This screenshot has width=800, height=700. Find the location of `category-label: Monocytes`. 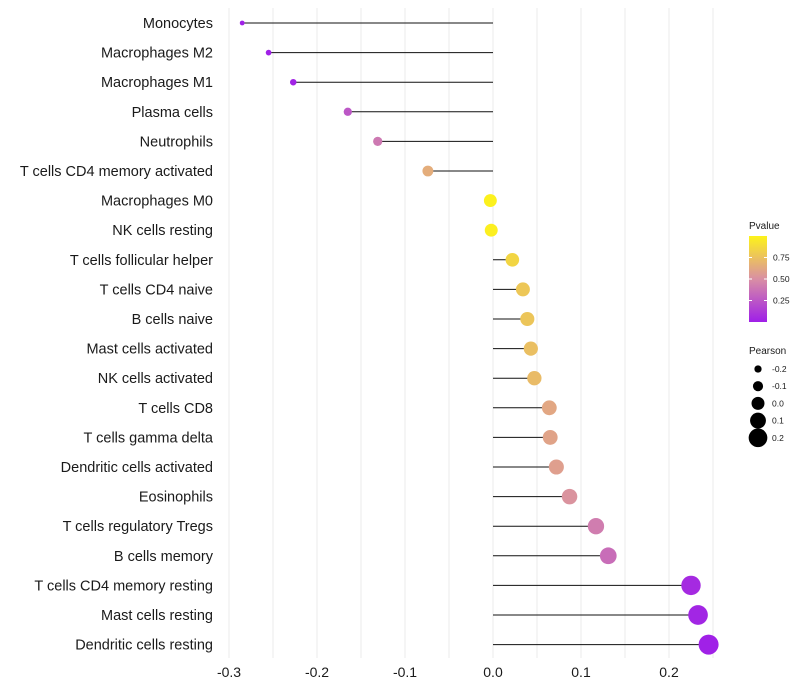

category-label: Monocytes is located at coordinates (178, 24).